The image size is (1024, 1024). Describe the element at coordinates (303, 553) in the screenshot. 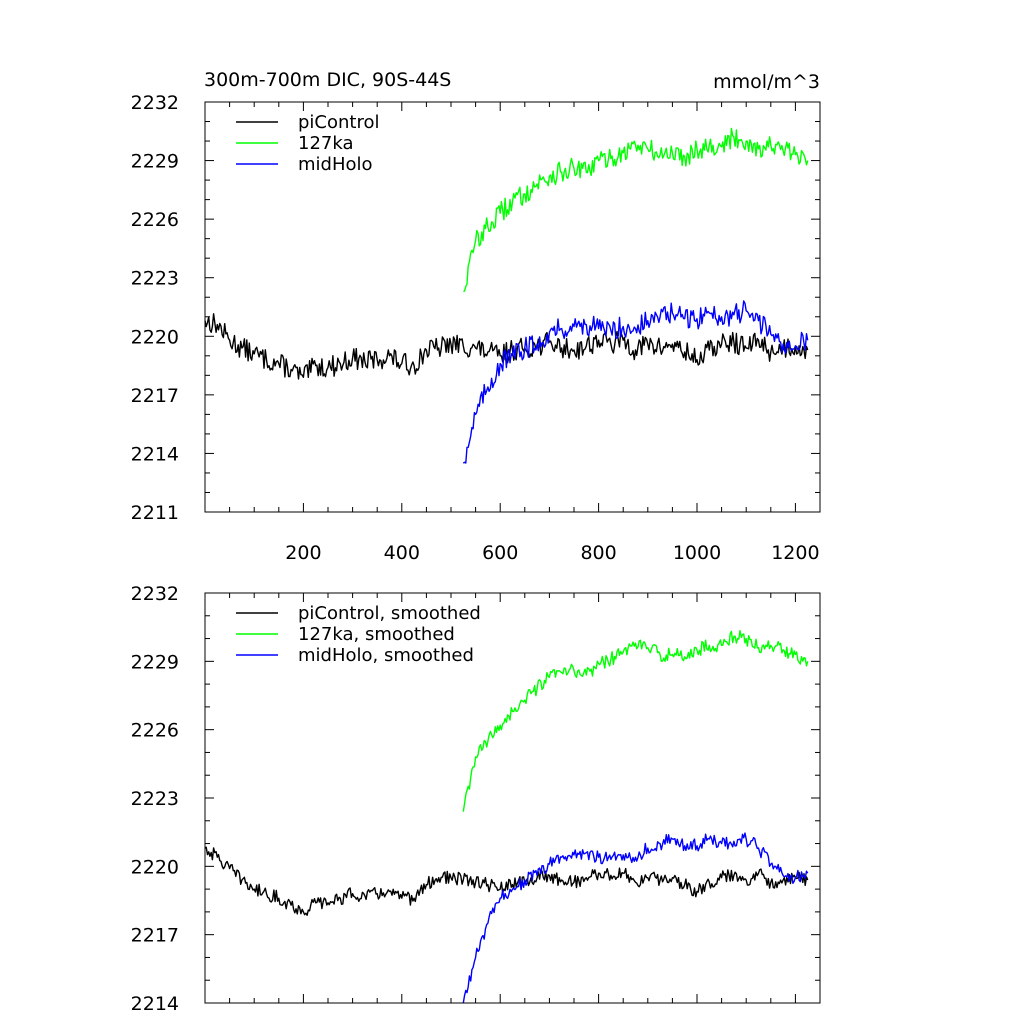

I see `x-tick-label: 200` at that location.